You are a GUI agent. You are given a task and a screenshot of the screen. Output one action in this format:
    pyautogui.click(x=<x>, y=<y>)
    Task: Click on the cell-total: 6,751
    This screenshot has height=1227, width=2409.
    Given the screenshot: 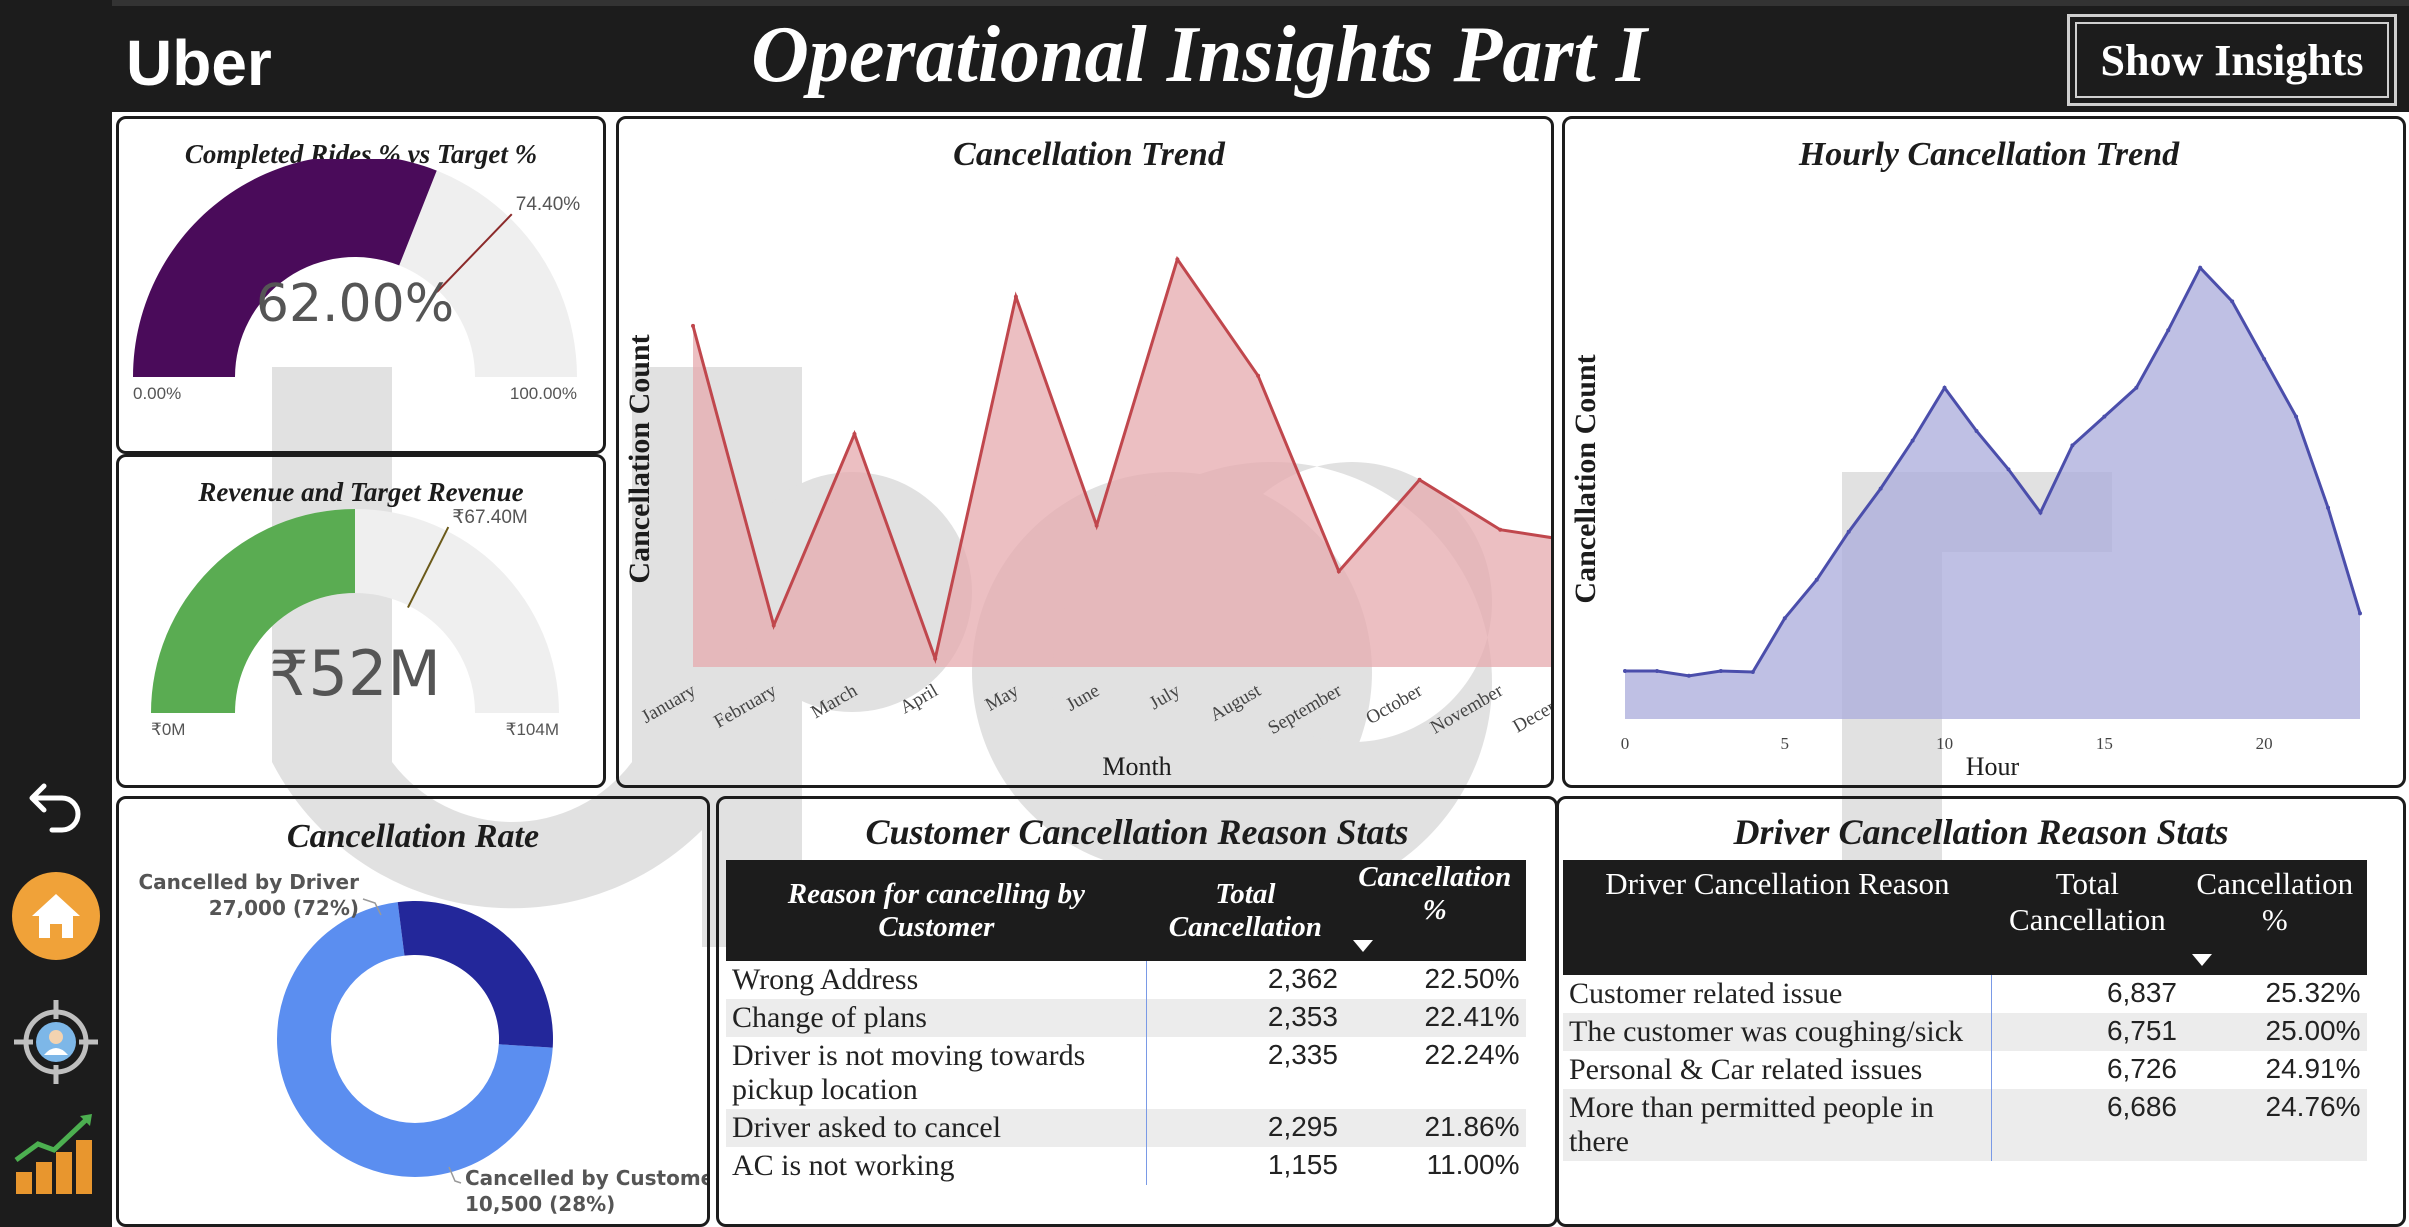 What is the action you would take?
    pyautogui.click(x=2087, y=1032)
    